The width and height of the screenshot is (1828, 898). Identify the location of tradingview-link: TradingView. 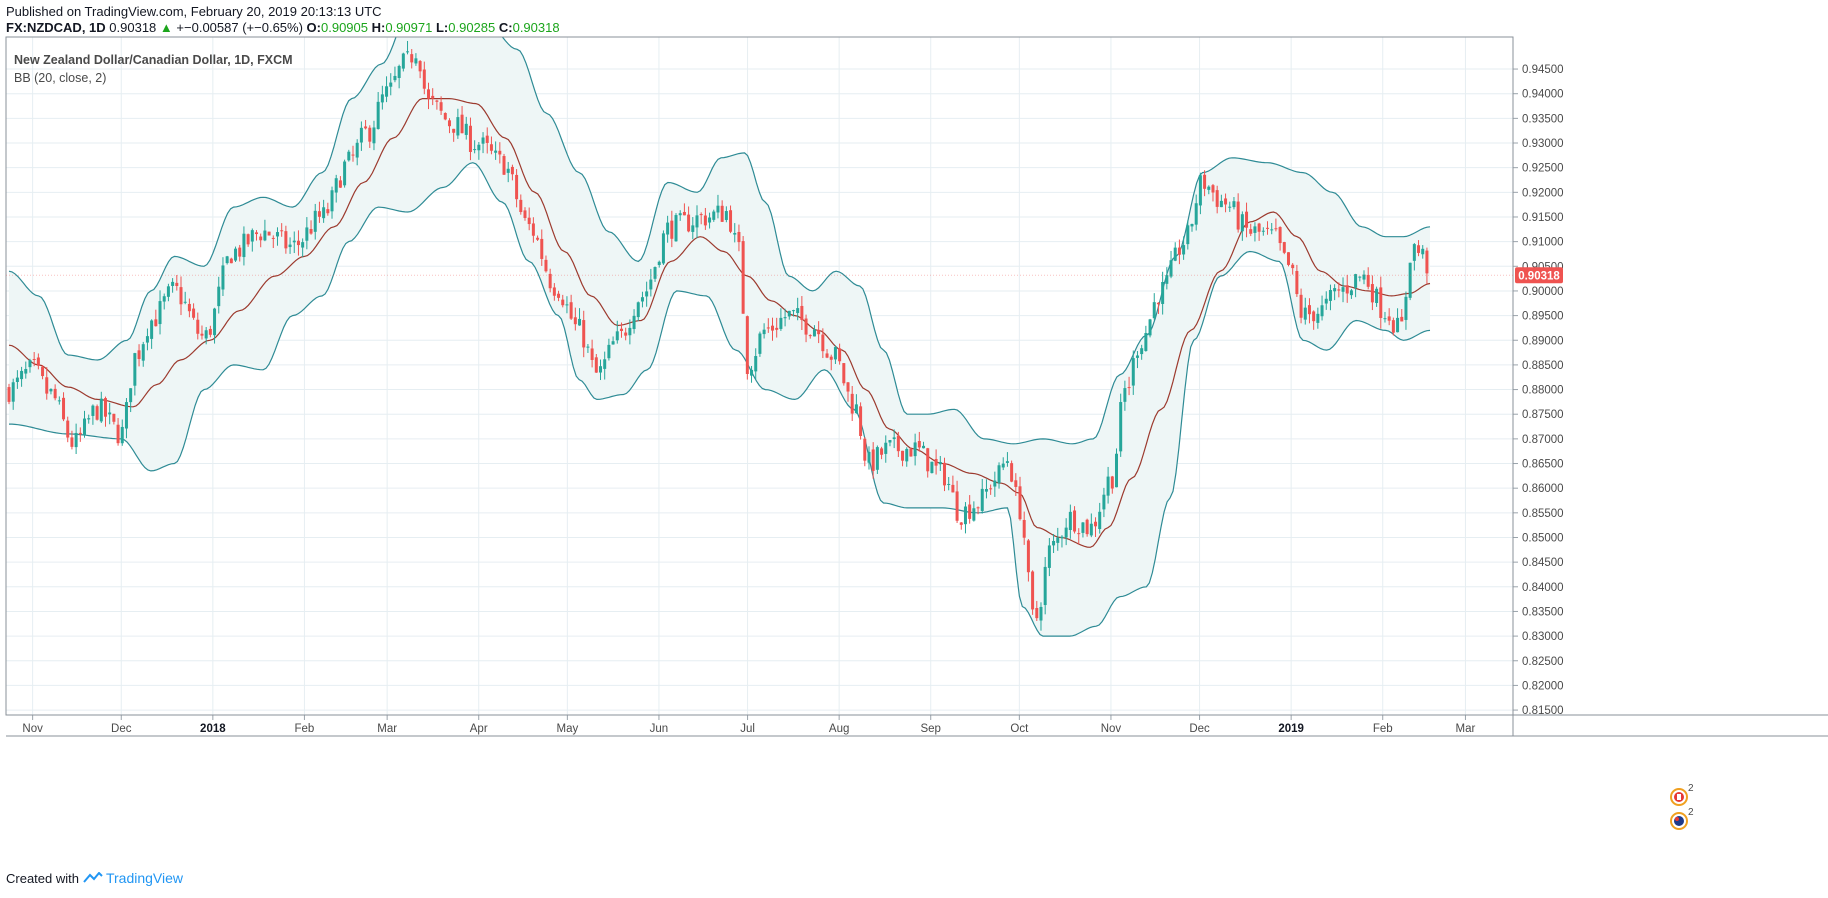
(133, 878).